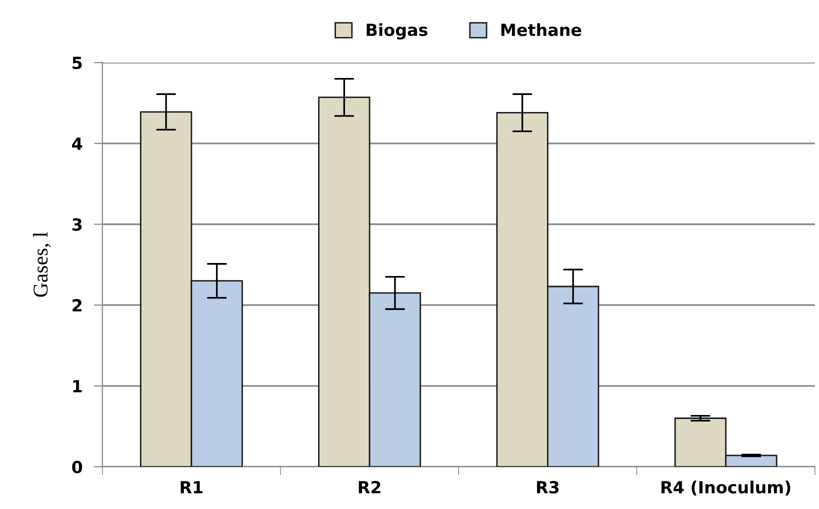  I want to click on y-tick-label: 5, so click(77, 63).